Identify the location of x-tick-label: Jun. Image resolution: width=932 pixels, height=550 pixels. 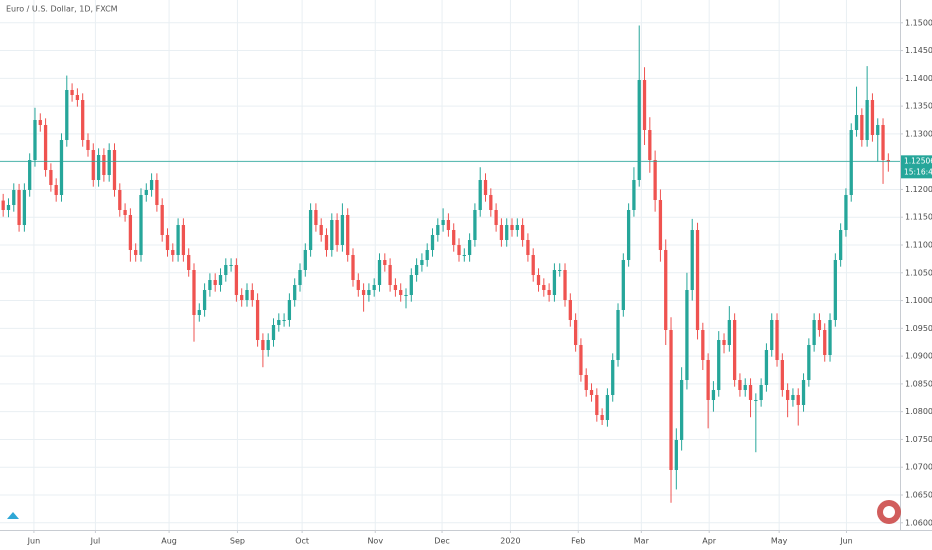
(846, 541).